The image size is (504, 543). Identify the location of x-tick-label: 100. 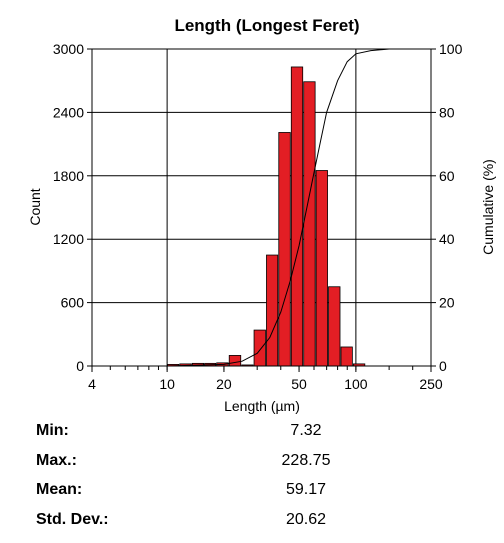
(356, 384).